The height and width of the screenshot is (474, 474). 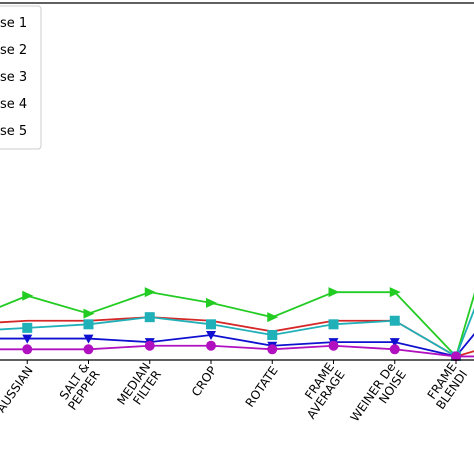 What do you see at coordinates (320, 390) in the screenshot?
I see `x-tick-label: FRAMEAVERAGE` at bounding box center [320, 390].